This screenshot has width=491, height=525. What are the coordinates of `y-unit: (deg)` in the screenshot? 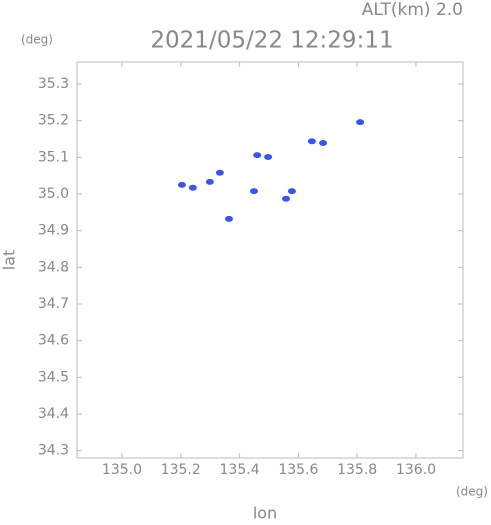 It's located at (37, 40).